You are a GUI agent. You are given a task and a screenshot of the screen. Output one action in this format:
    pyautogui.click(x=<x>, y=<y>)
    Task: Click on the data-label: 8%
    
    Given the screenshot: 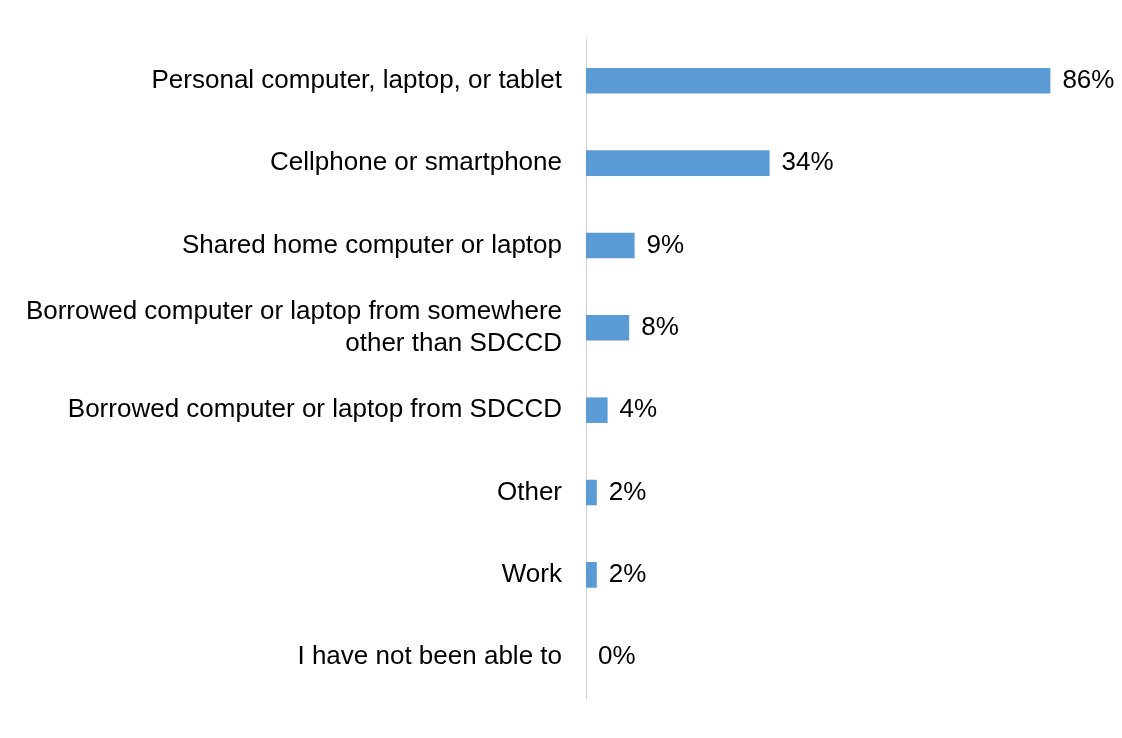 What is the action you would take?
    pyautogui.click(x=660, y=326)
    